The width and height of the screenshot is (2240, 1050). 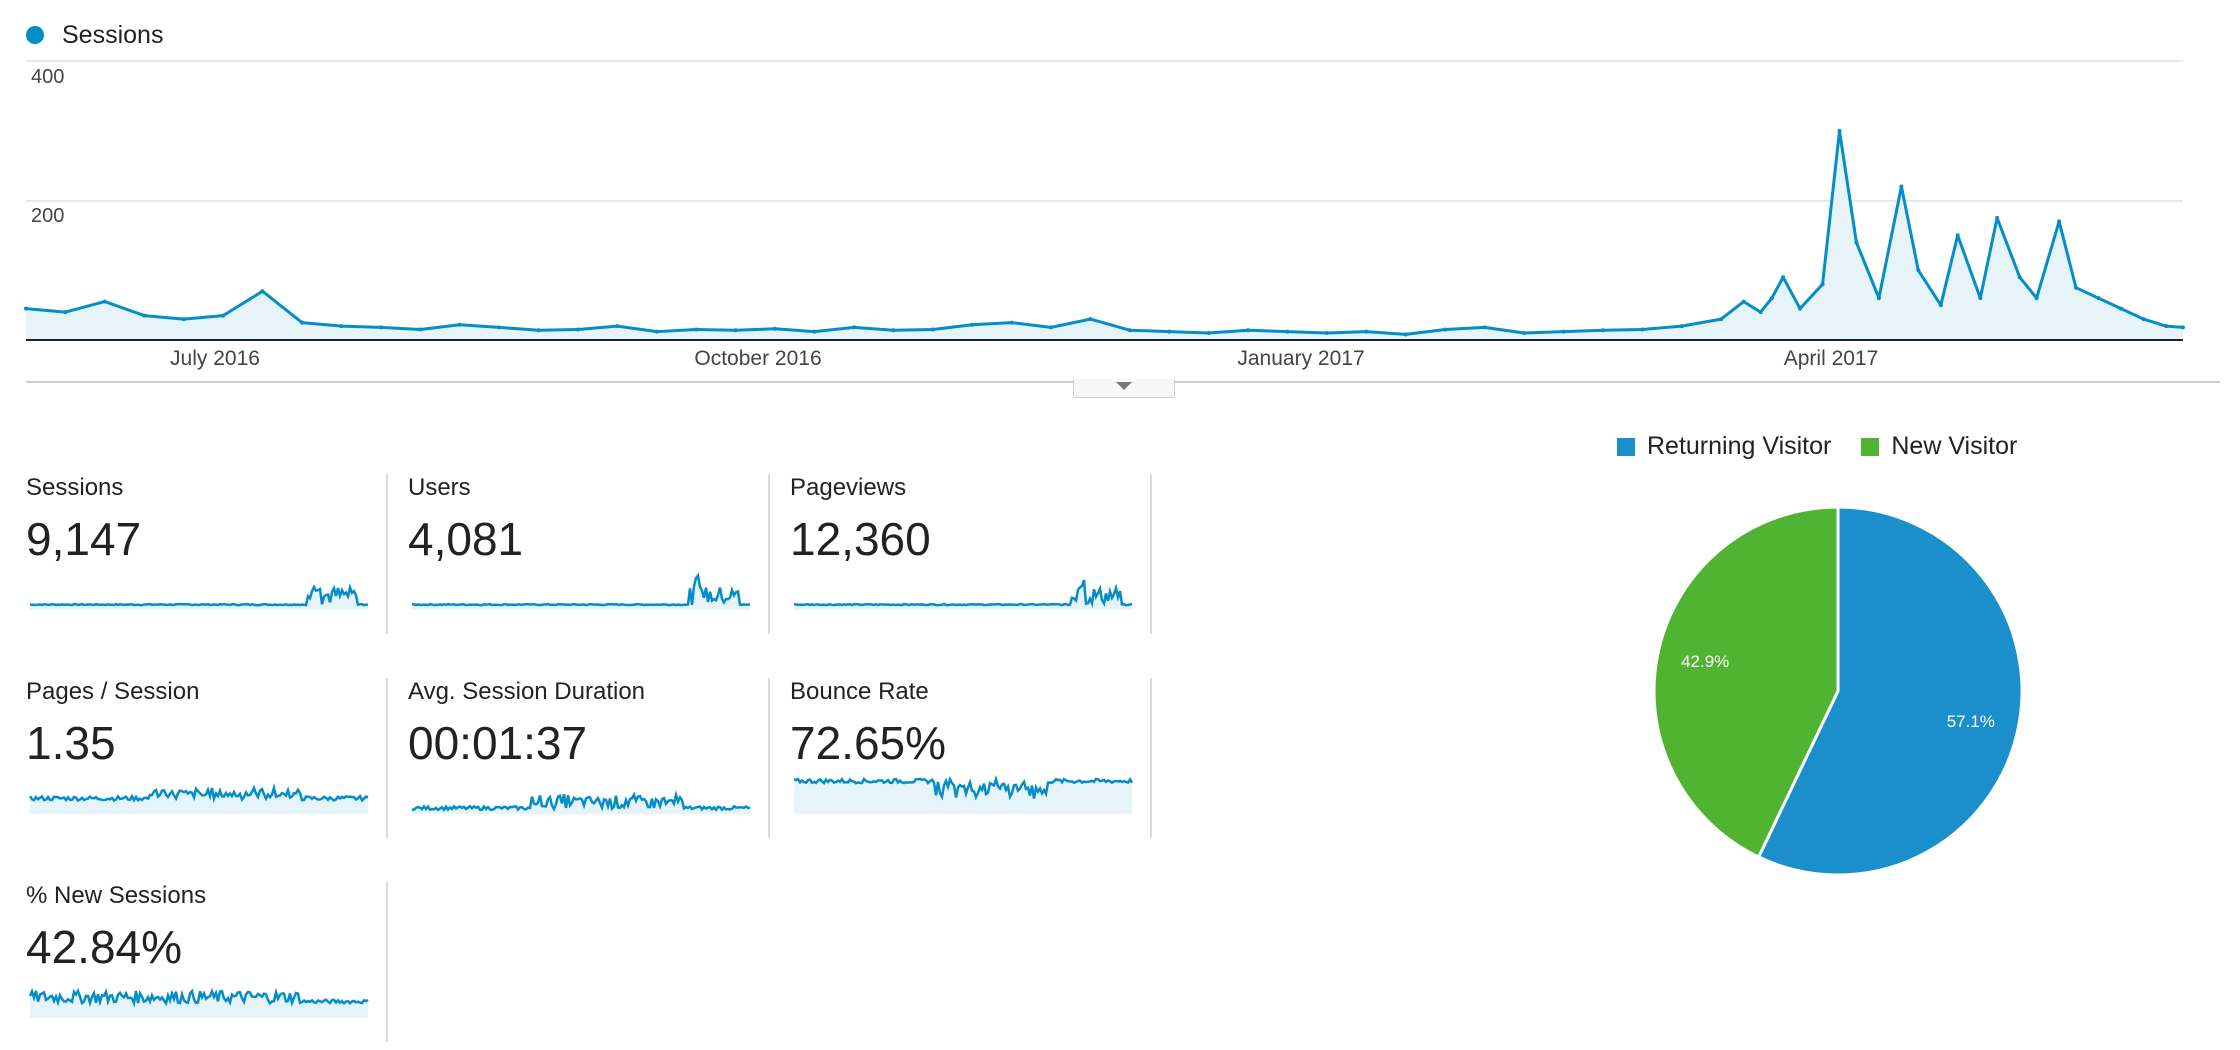 I want to click on pie-slice-new-visitor, so click(x=1746, y=682).